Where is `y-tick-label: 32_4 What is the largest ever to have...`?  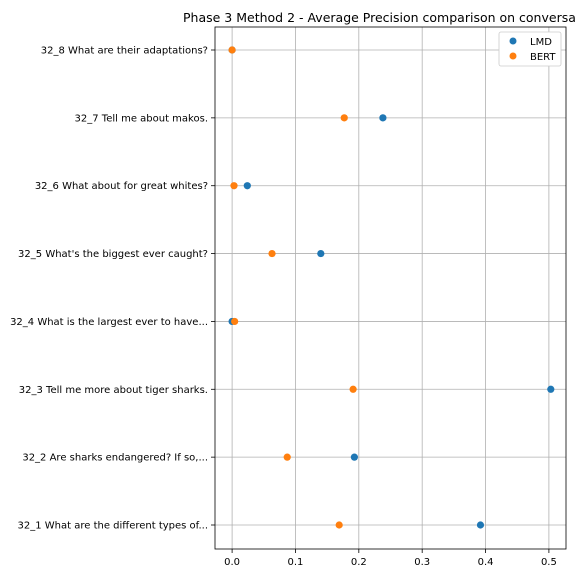
y-tick-label: 32_4 What is the largest ever to have... is located at coordinates (109, 322).